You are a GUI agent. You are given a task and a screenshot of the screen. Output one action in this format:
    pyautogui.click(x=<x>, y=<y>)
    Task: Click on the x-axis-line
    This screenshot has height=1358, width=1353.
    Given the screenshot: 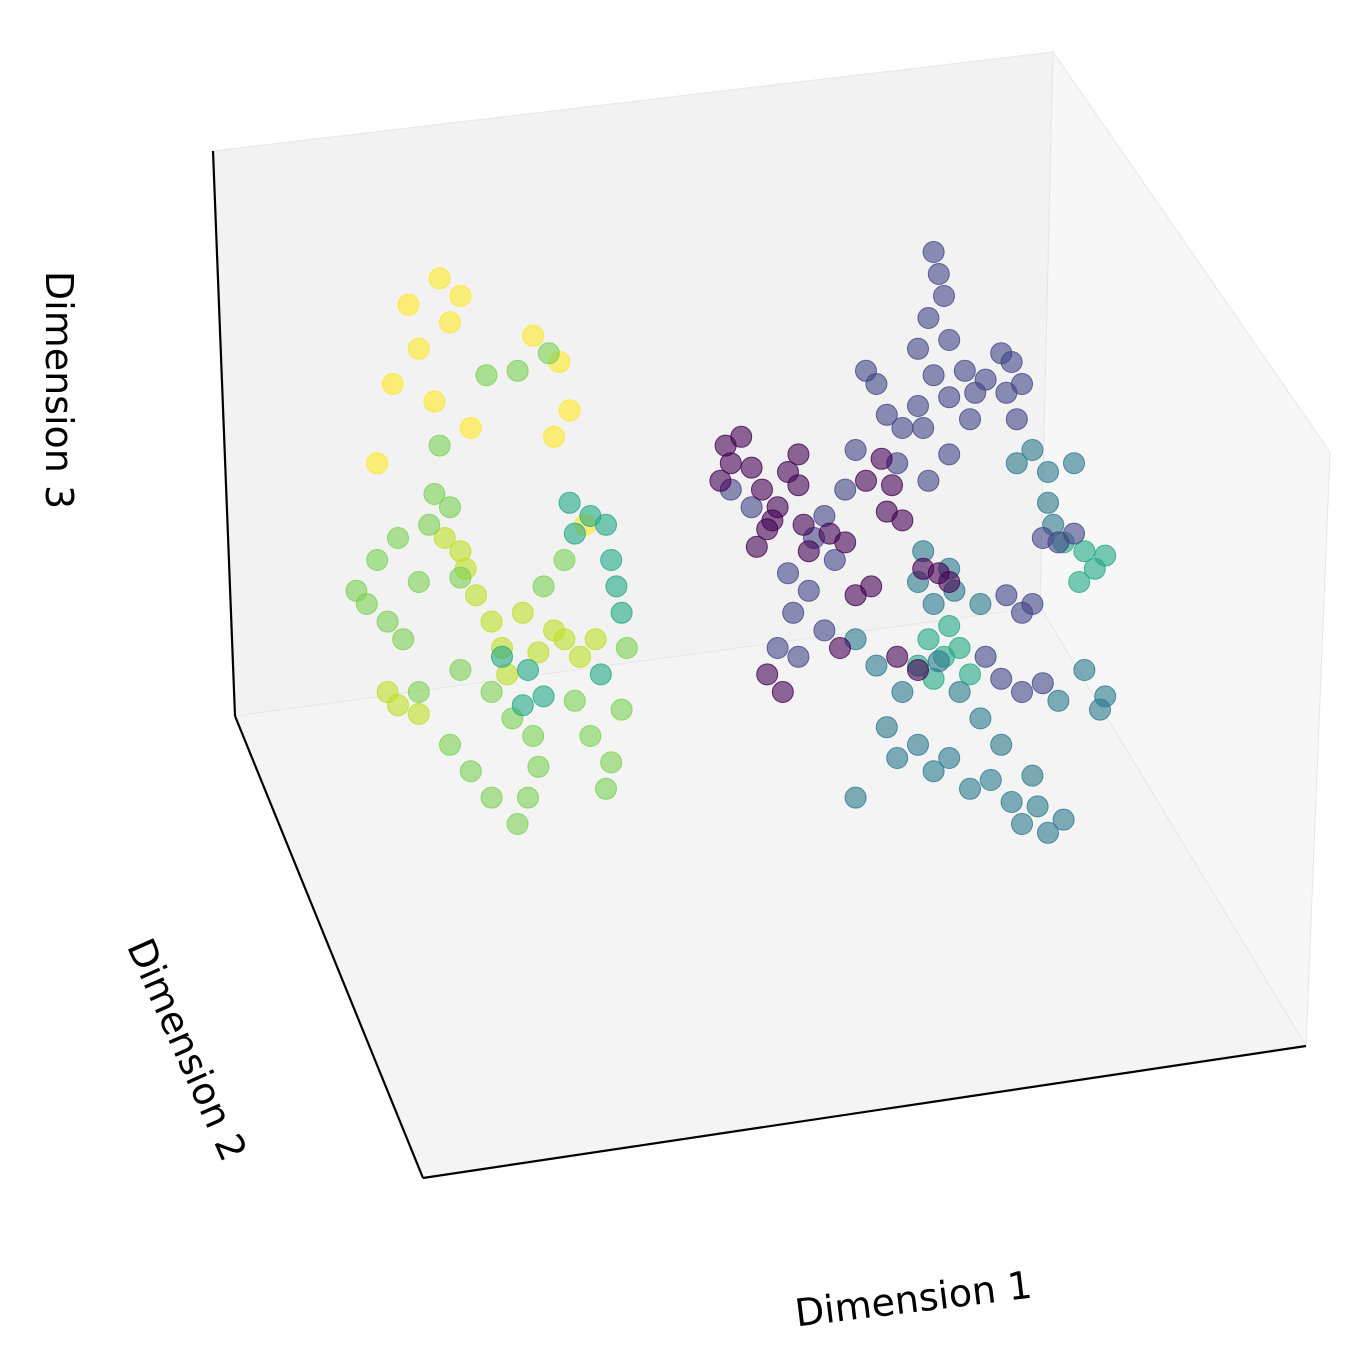 What is the action you would take?
    pyautogui.click(x=864, y=1112)
    